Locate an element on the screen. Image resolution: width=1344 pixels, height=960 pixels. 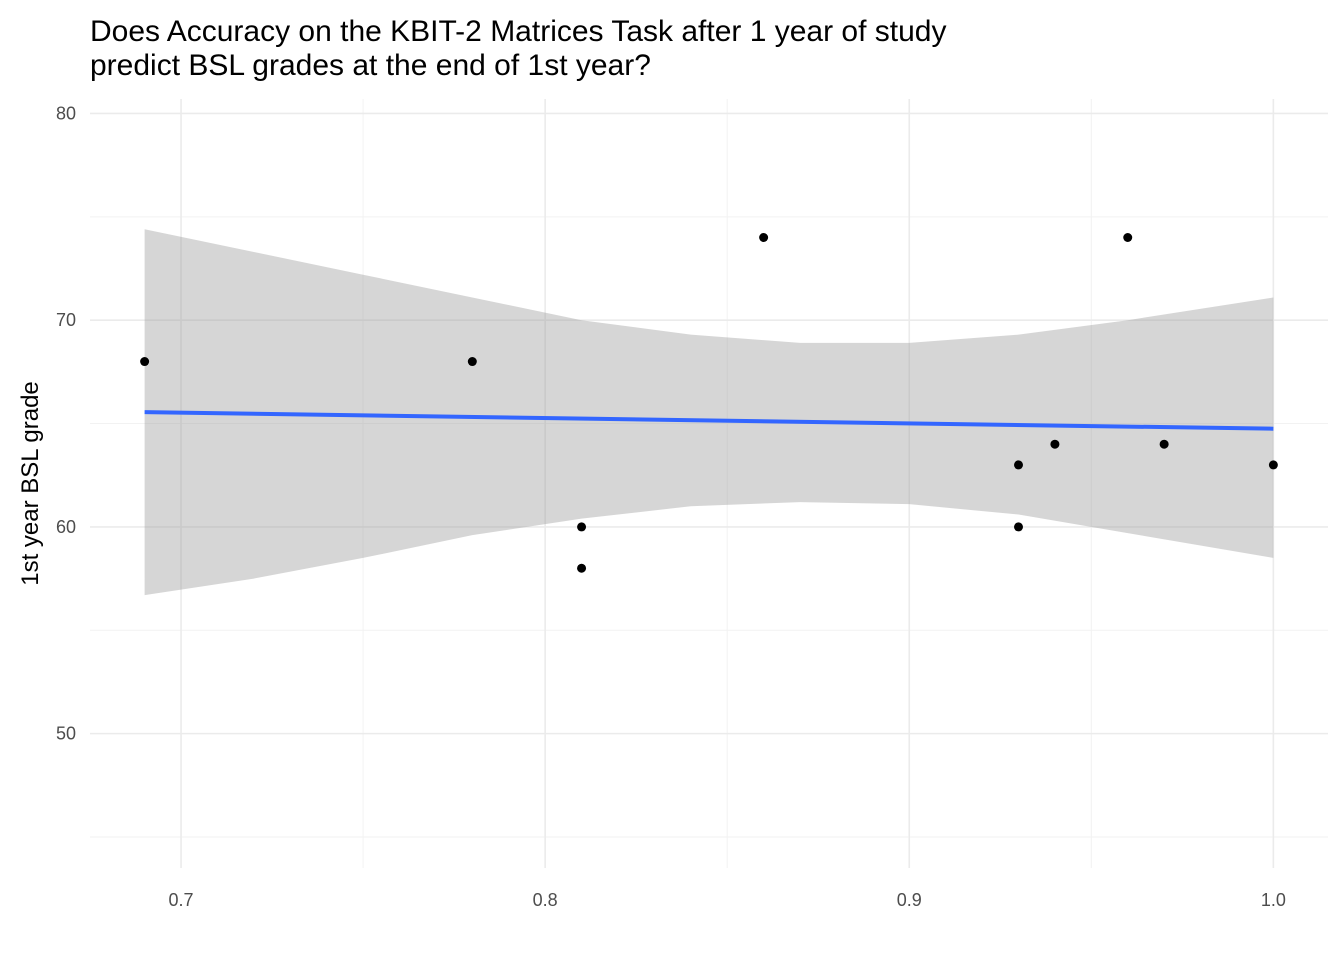
y-axis-ticks: 50 60 70 80 is located at coordinates (66, 423).